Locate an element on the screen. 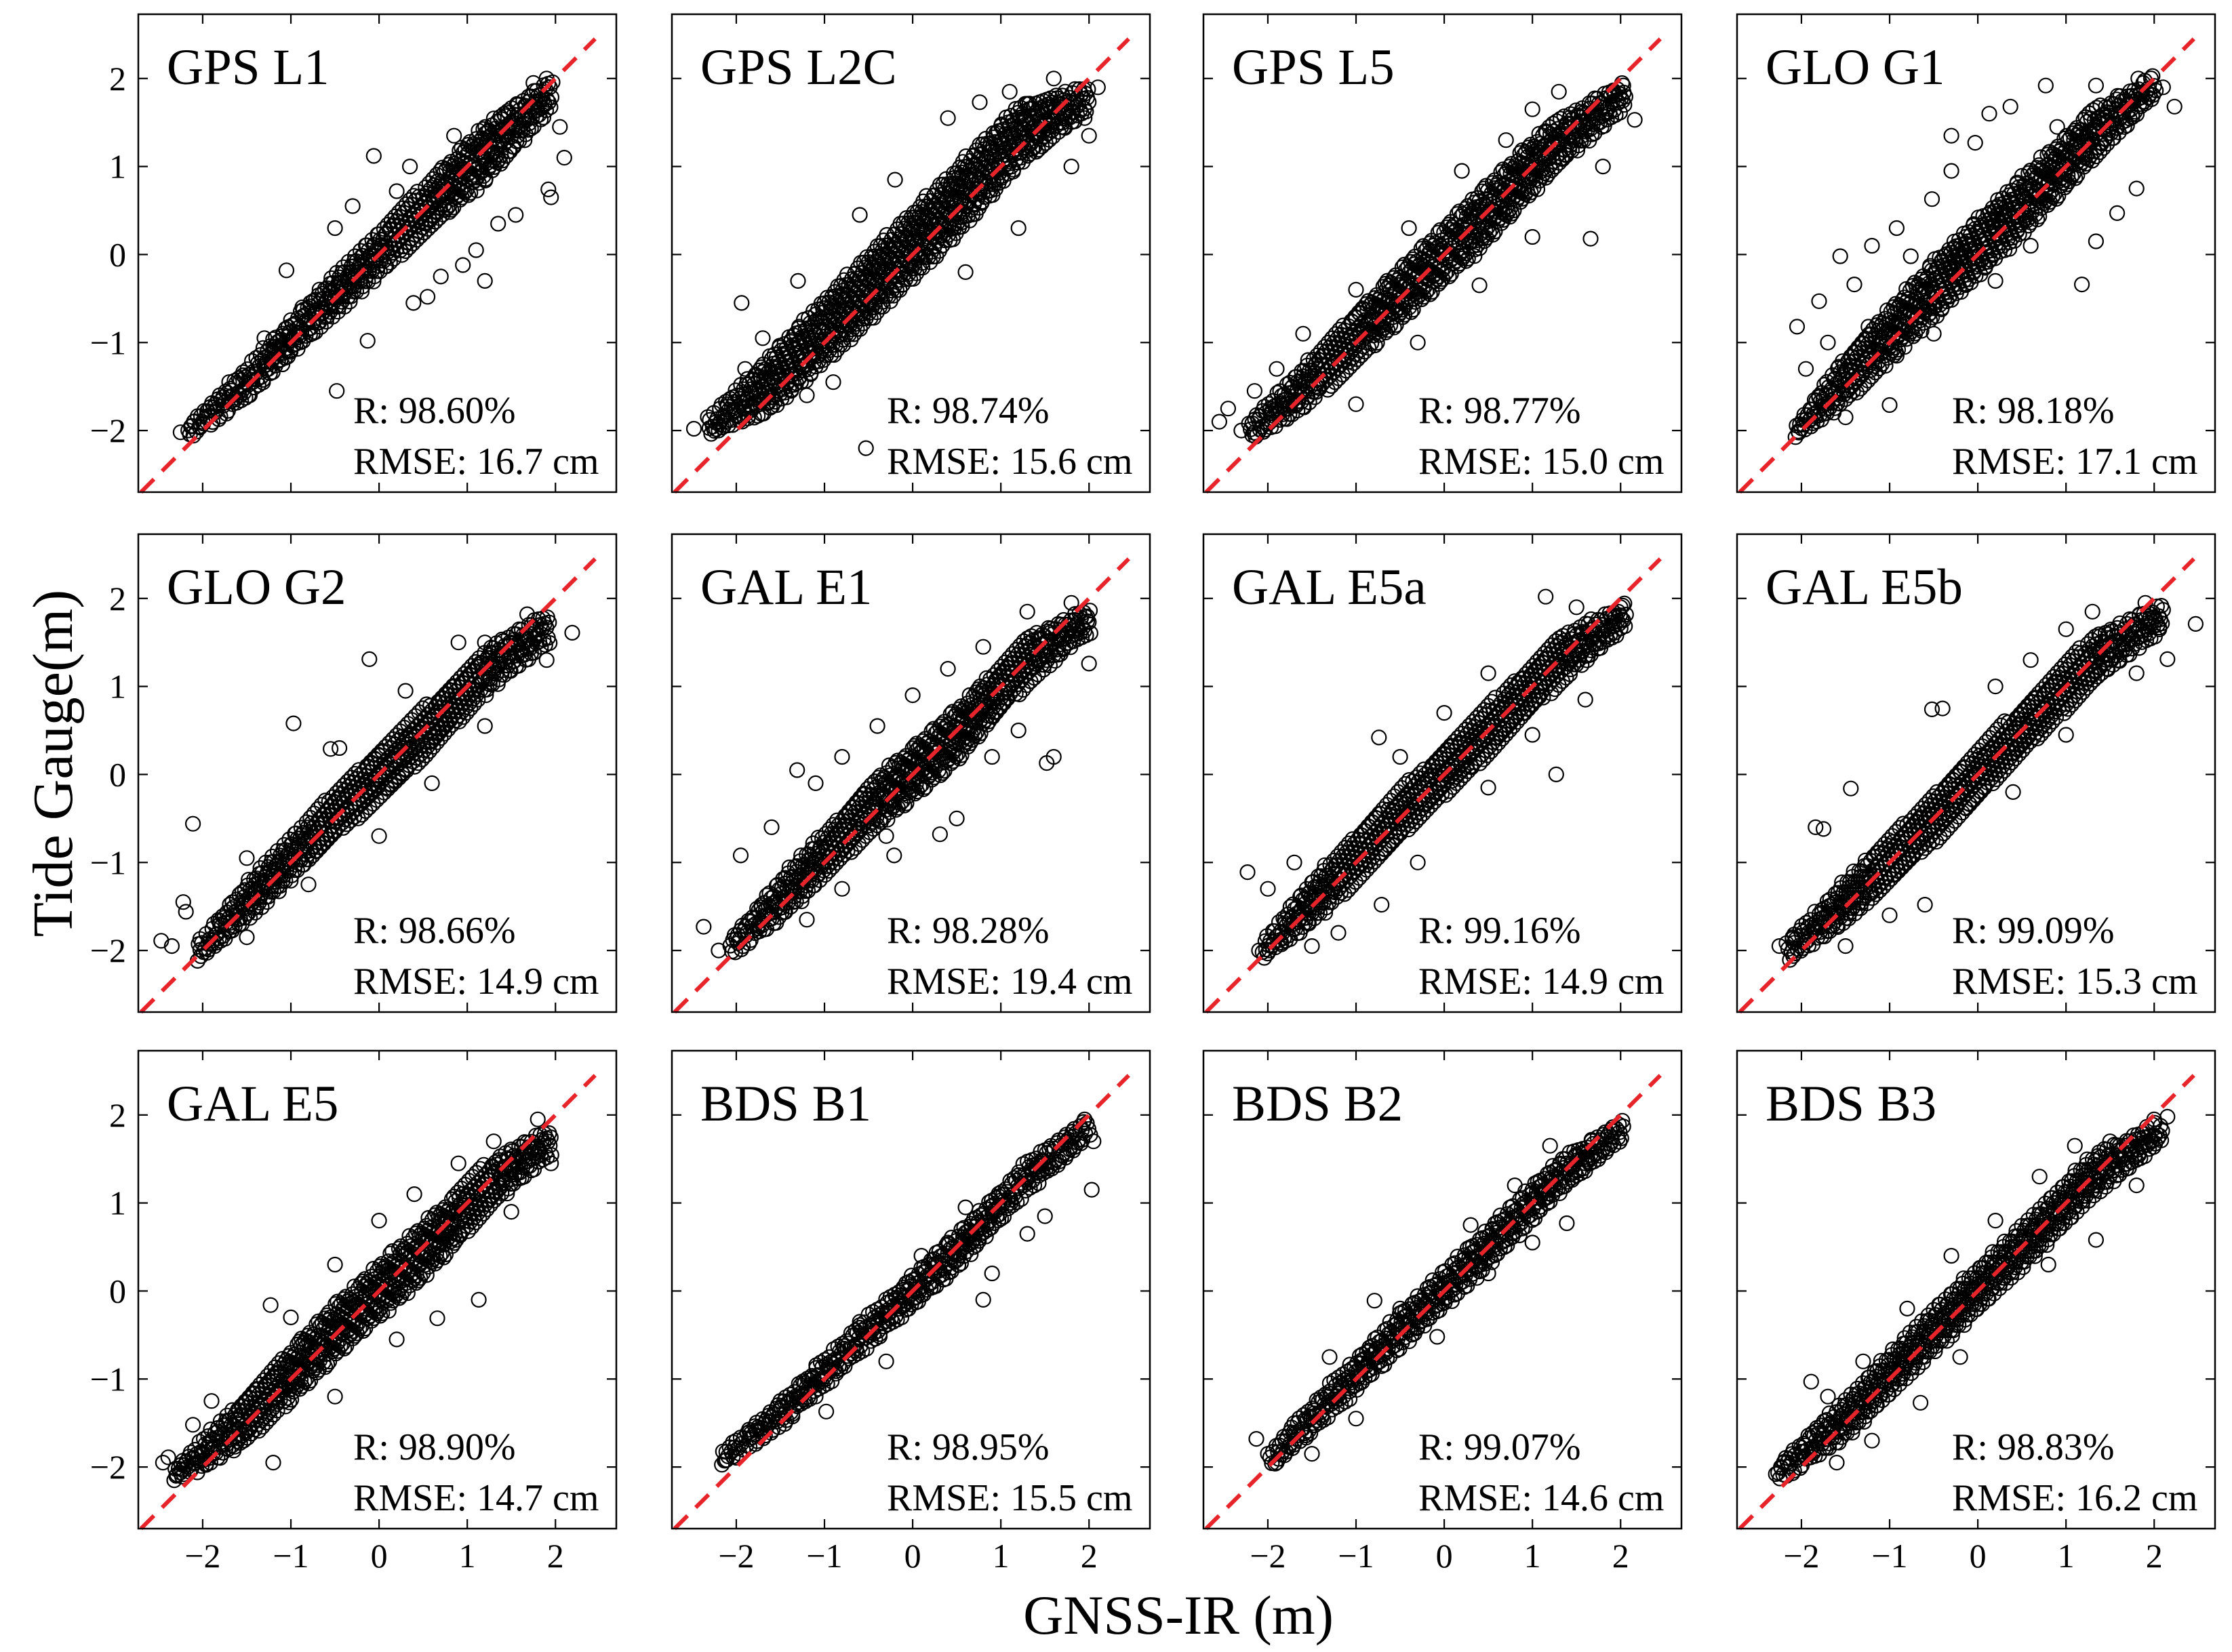 This screenshot has height=1652, width=2232. r-value-label: R: 98.66% is located at coordinates (435, 931).